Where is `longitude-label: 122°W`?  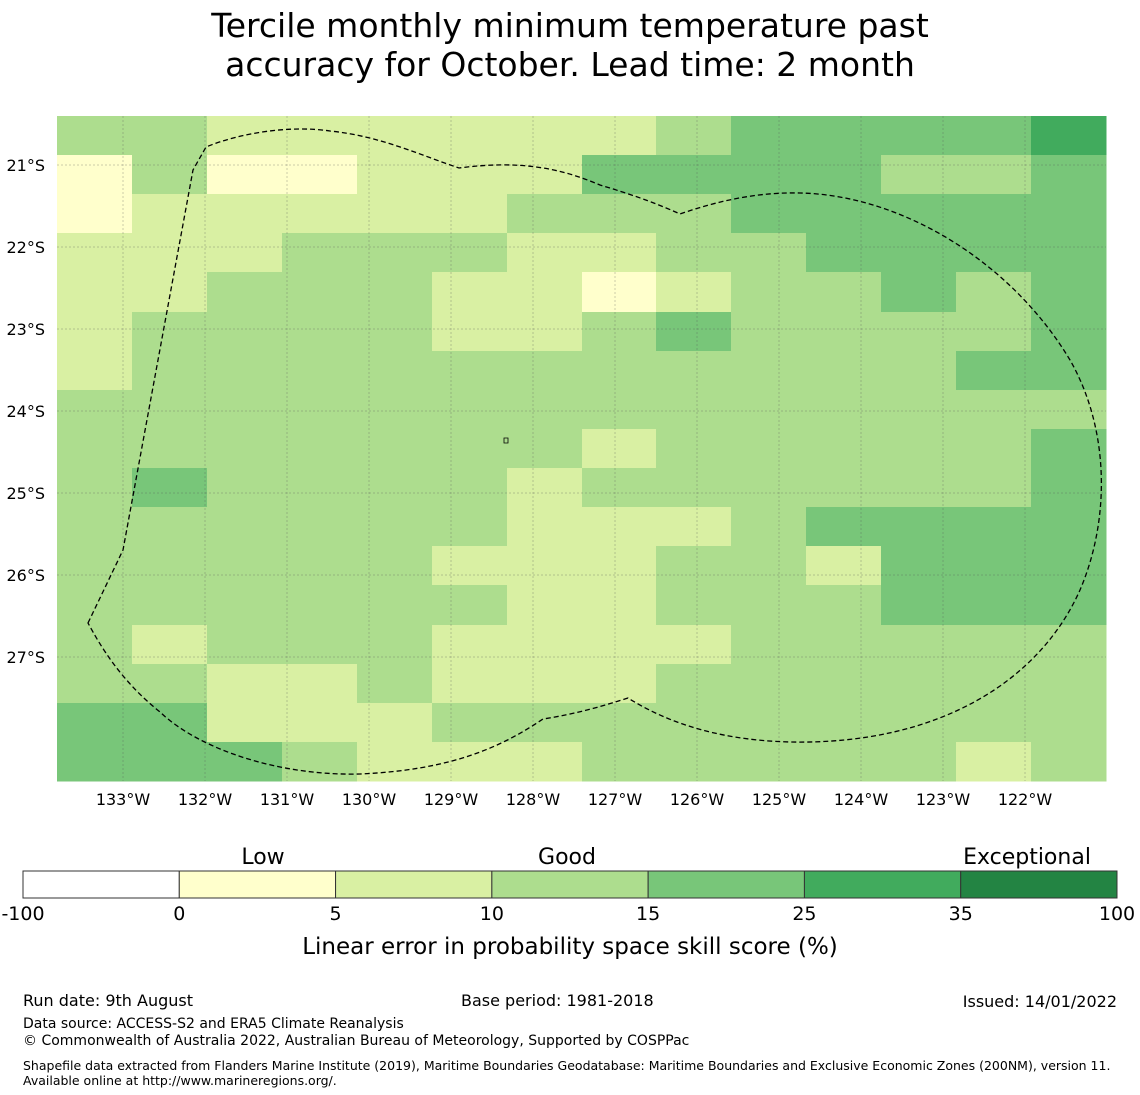
longitude-label: 122°W is located at coordinates (1025, 799).